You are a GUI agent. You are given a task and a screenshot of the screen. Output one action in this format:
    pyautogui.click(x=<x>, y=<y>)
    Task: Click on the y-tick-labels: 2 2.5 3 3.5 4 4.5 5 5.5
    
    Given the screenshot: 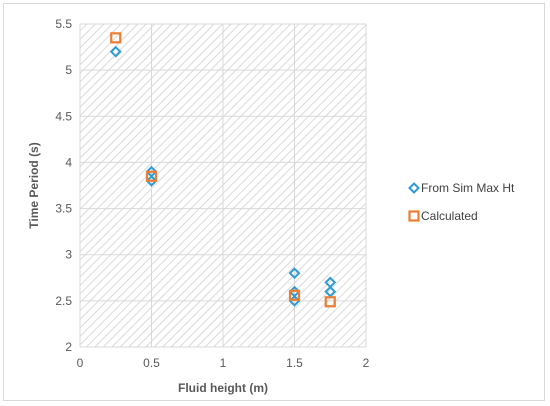 What is the action you would take?
    pyautogui.click(x=63, y=185)
    